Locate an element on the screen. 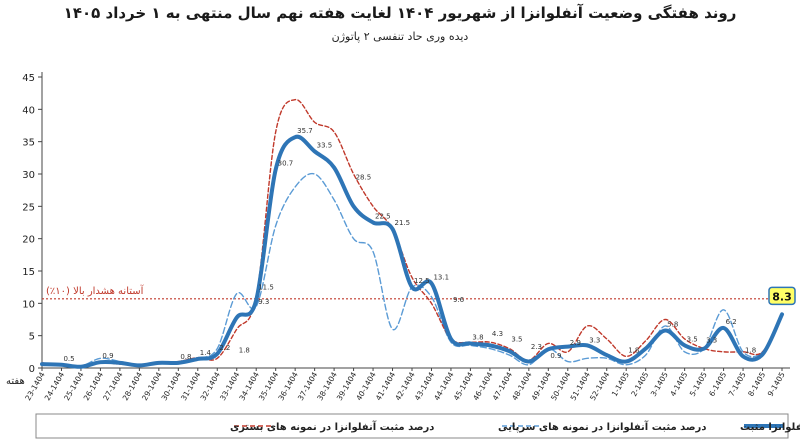 Image resolution: width=800 pixels, height=441 pixels. data-label: 2.9 is located at coordinates (575, 343).